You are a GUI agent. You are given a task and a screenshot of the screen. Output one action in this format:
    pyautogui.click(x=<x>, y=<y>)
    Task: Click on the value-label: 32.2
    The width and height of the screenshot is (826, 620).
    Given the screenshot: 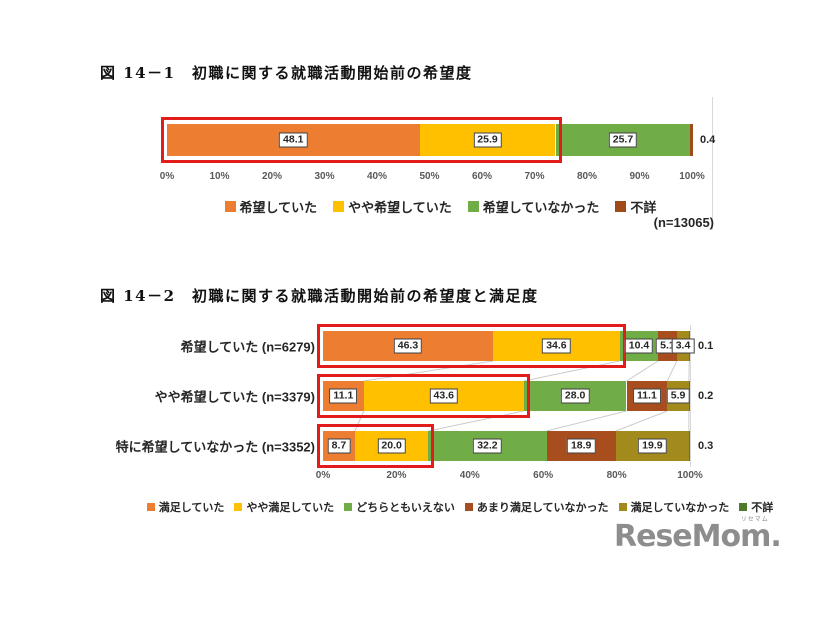 What is the action you would take?
    pyautogui.click(x=487, y=446)
    